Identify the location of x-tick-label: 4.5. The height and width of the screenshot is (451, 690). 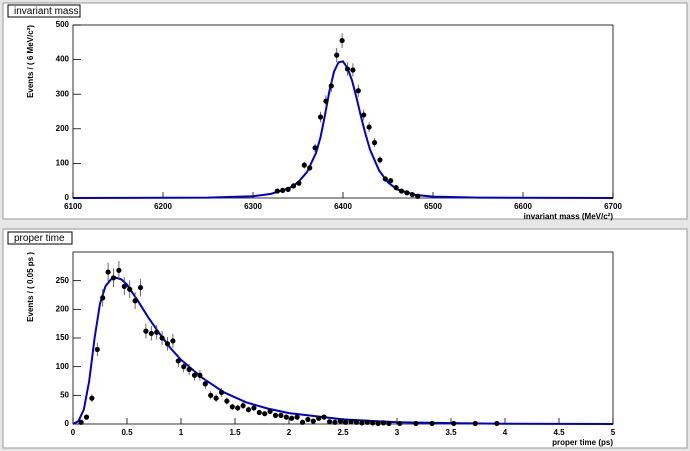
(559, 432).